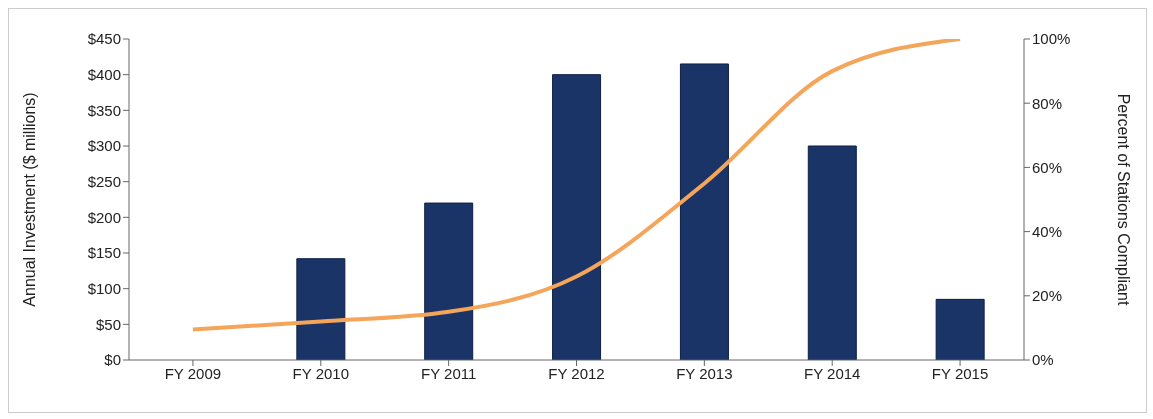  Describe the element at coordinates (108, 324) in the screenshot. I see `y-tick-label: $50` at that location.